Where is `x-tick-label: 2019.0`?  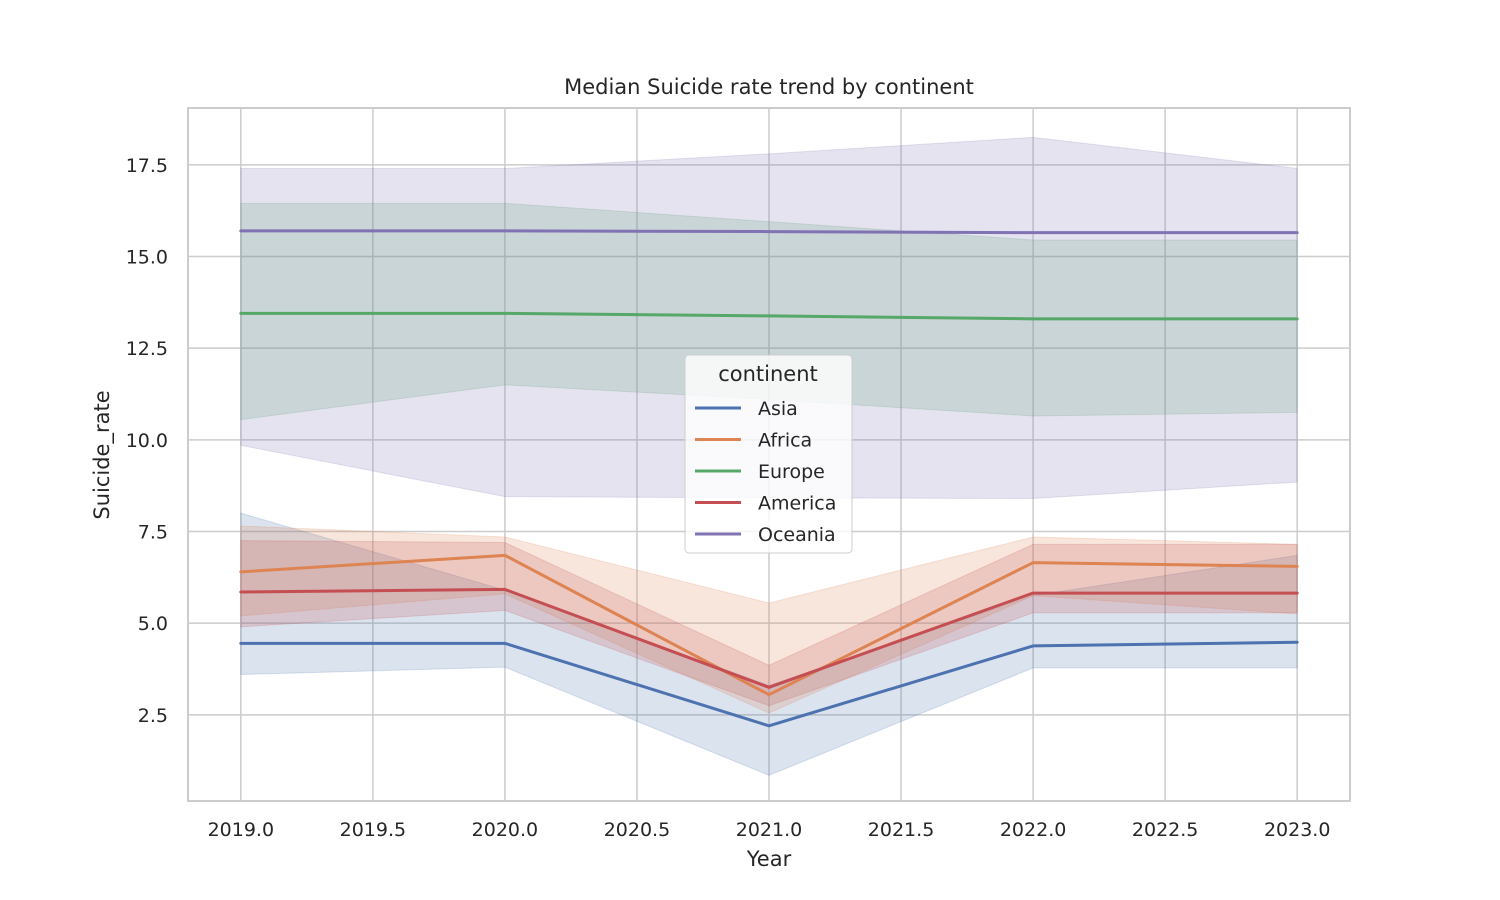
x-tick-label: 2019.0 is located at coordinates (241, 830).